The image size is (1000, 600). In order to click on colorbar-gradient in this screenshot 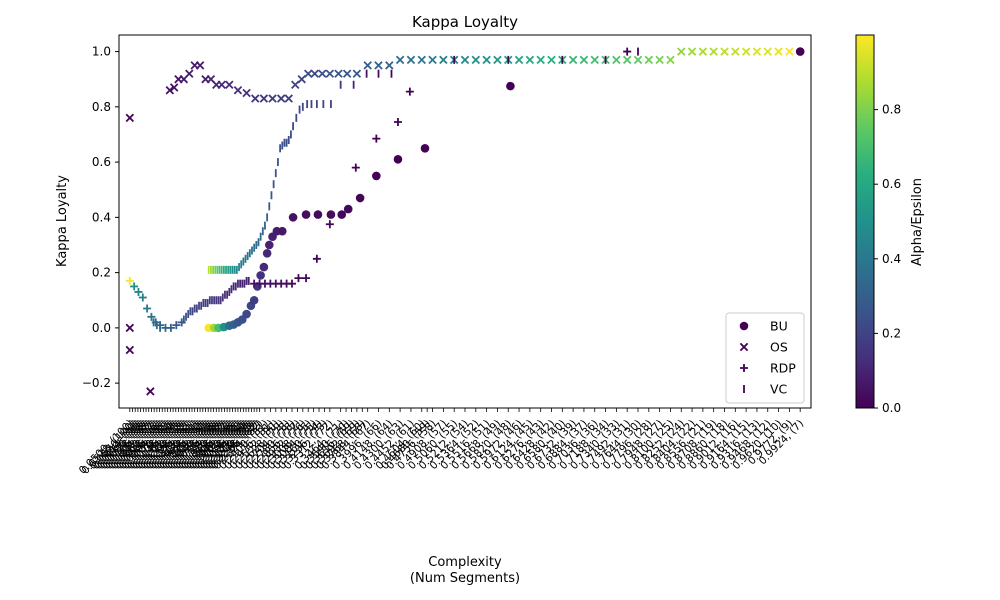, I will do `click(865, 221)`.